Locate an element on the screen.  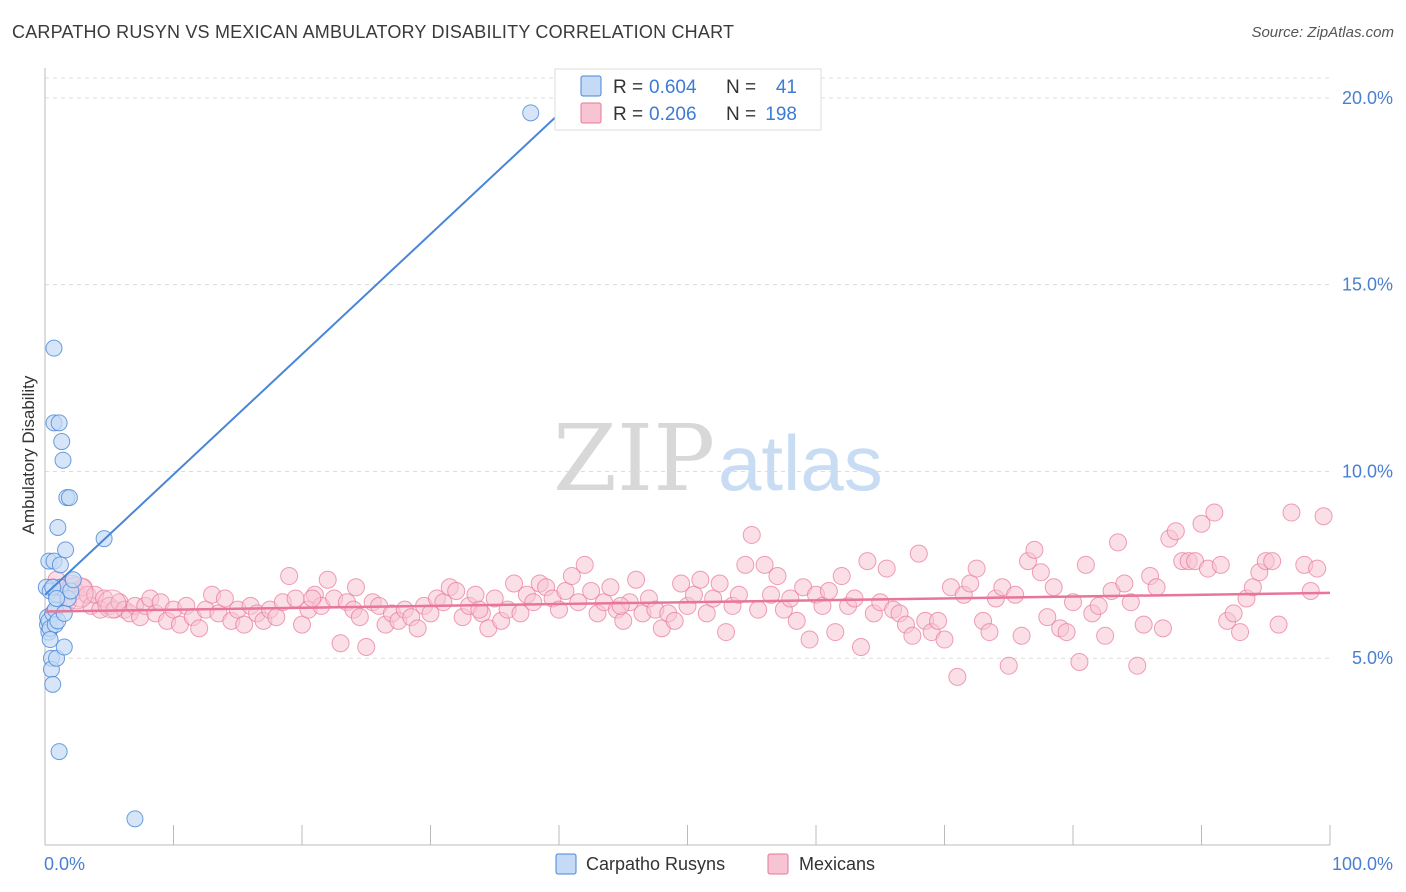
series-legend: Carpatho Rusyns Mexicans is located at coordinates (715, 864).